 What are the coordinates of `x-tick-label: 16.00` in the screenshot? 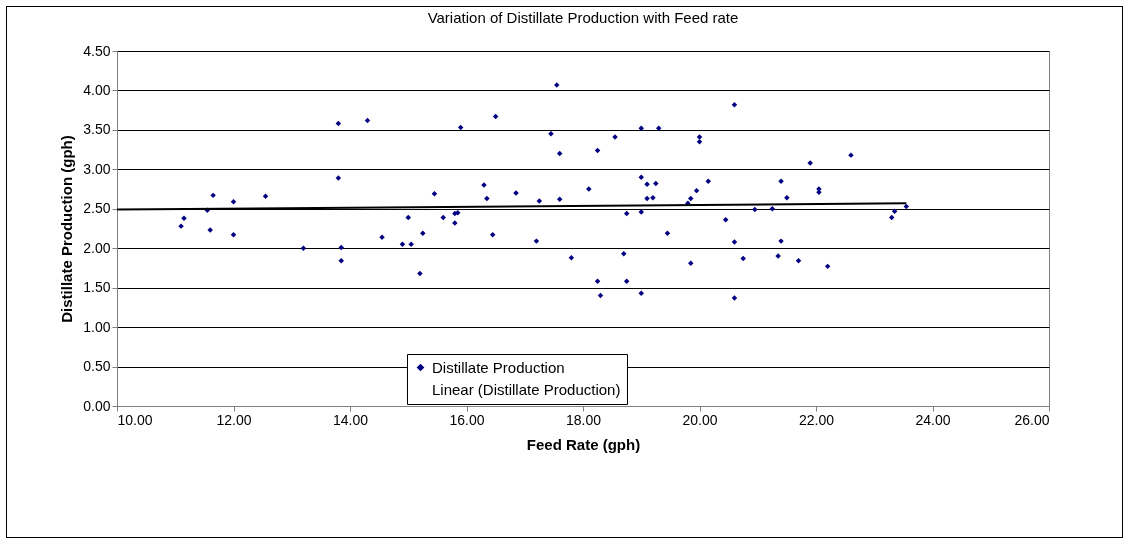 It's located at (467, 419).